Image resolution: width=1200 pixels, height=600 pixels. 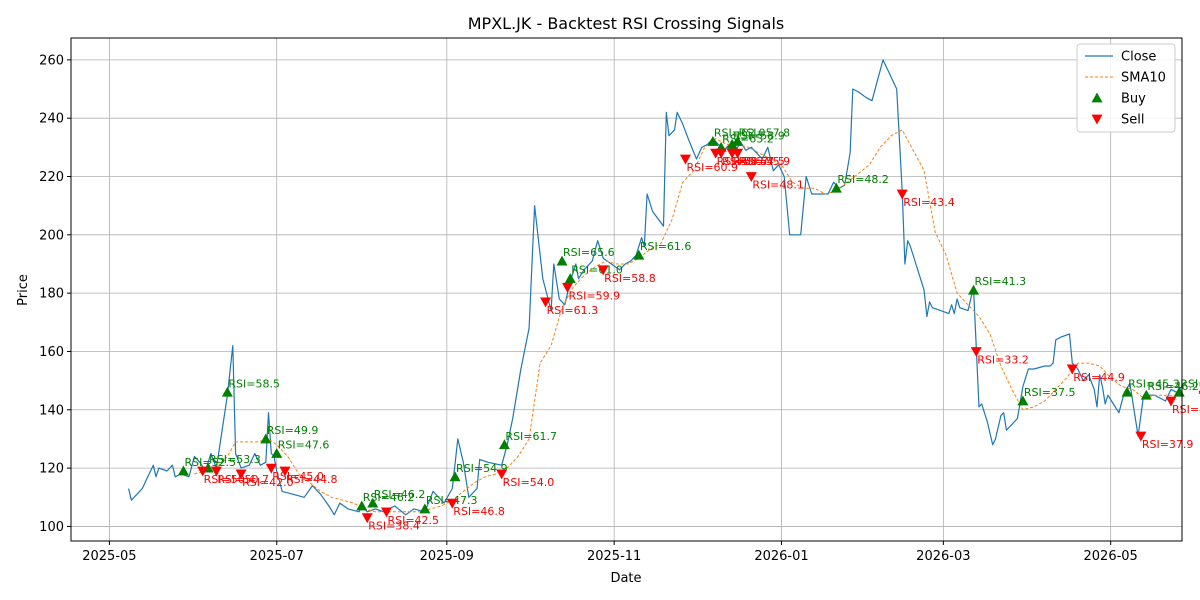 What do you see at coordinates (781, 556) in the screenshot?
I see `x-tick-label: 2026-01` at bounding box center [781, 556].